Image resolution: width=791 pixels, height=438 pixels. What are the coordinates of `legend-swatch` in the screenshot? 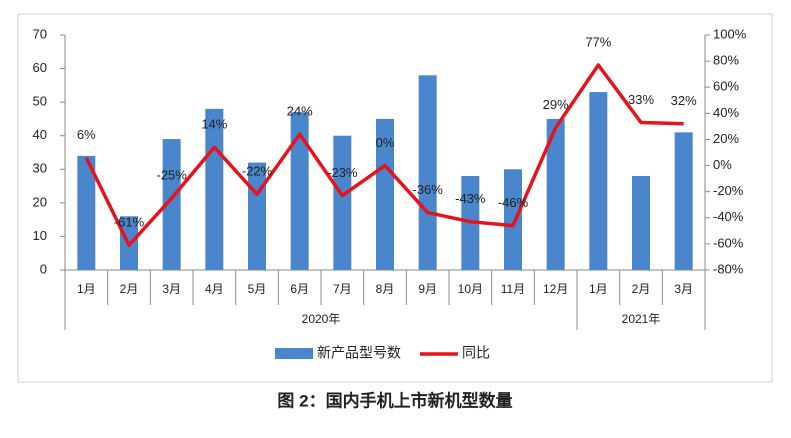 It's located at (294, 353).